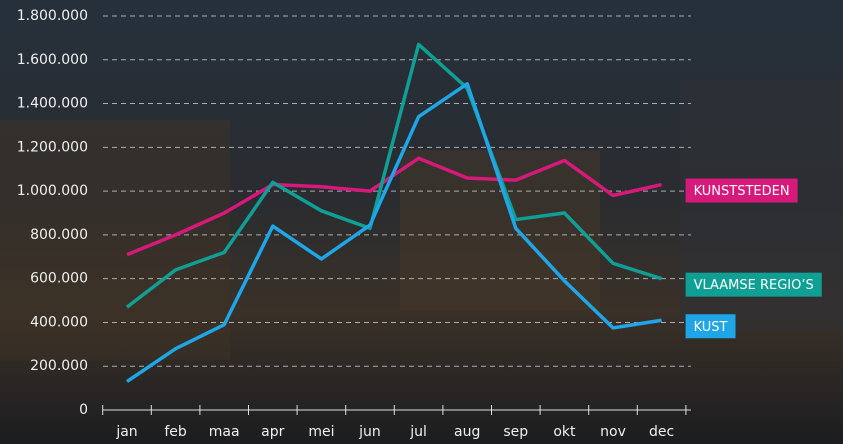 The image size is (843, 444). Describe the element at coordinates (224, 432) in the screenshot. I see `x-tick-label: maa` at that location.